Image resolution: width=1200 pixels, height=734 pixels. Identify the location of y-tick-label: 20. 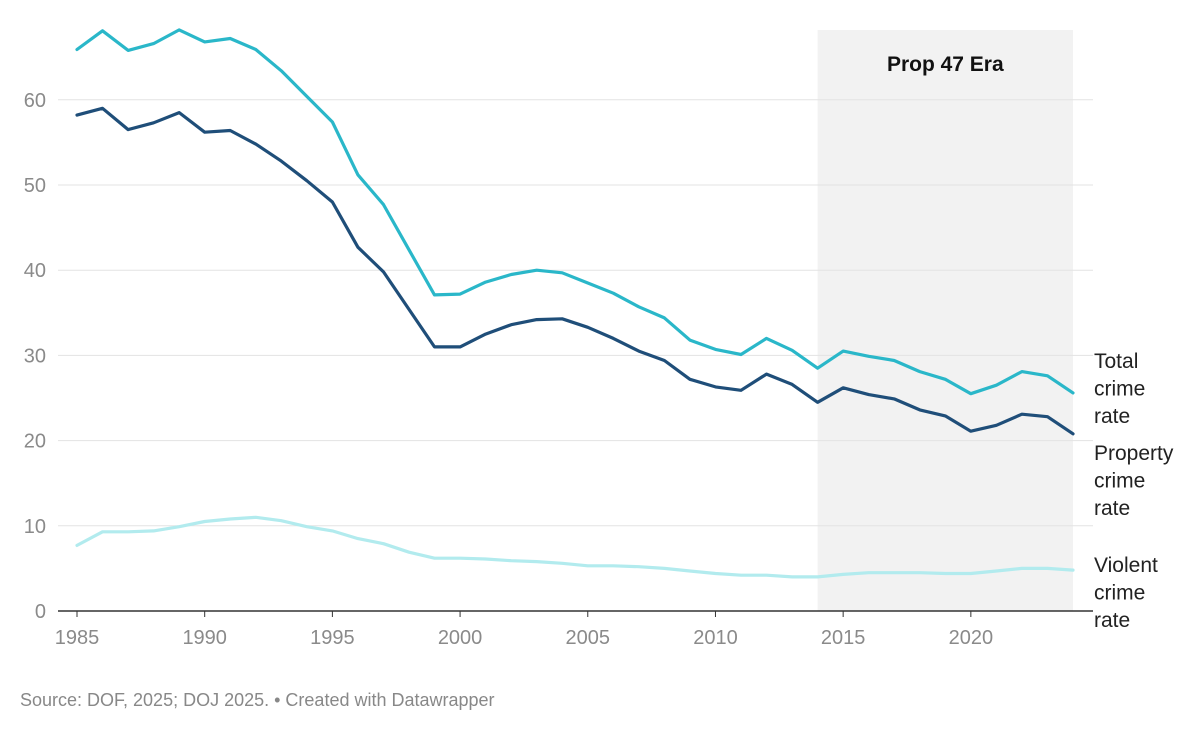
(35, 442).